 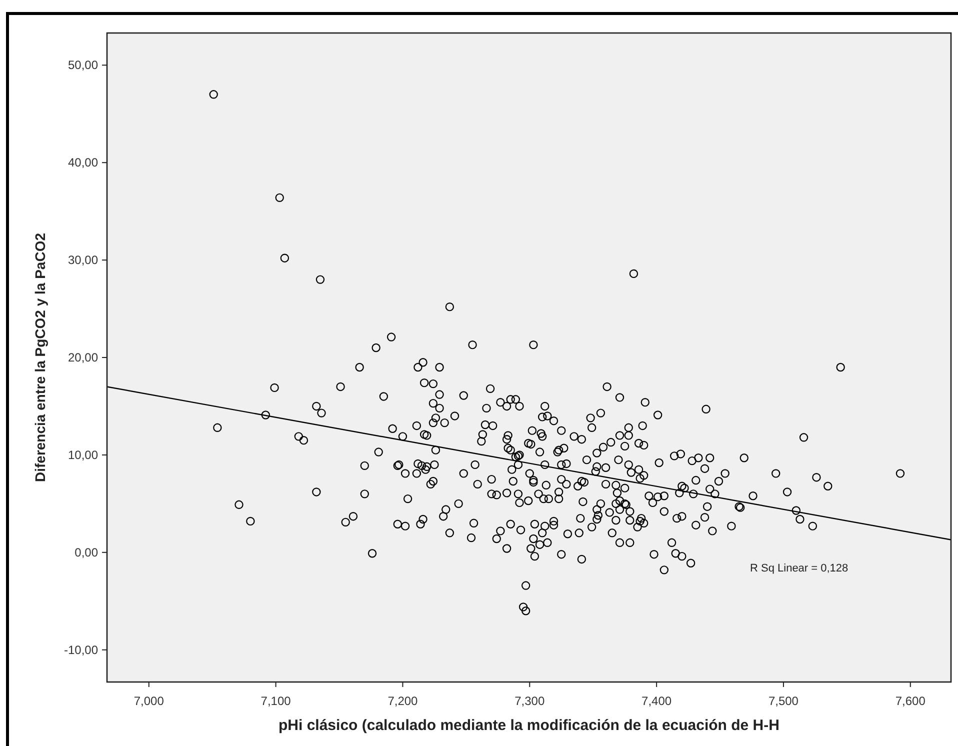 What do you see at coordinates (83, 65) in the screenshot?
I see `y-tick-label: 50,00` at bounding box center [83, 65].